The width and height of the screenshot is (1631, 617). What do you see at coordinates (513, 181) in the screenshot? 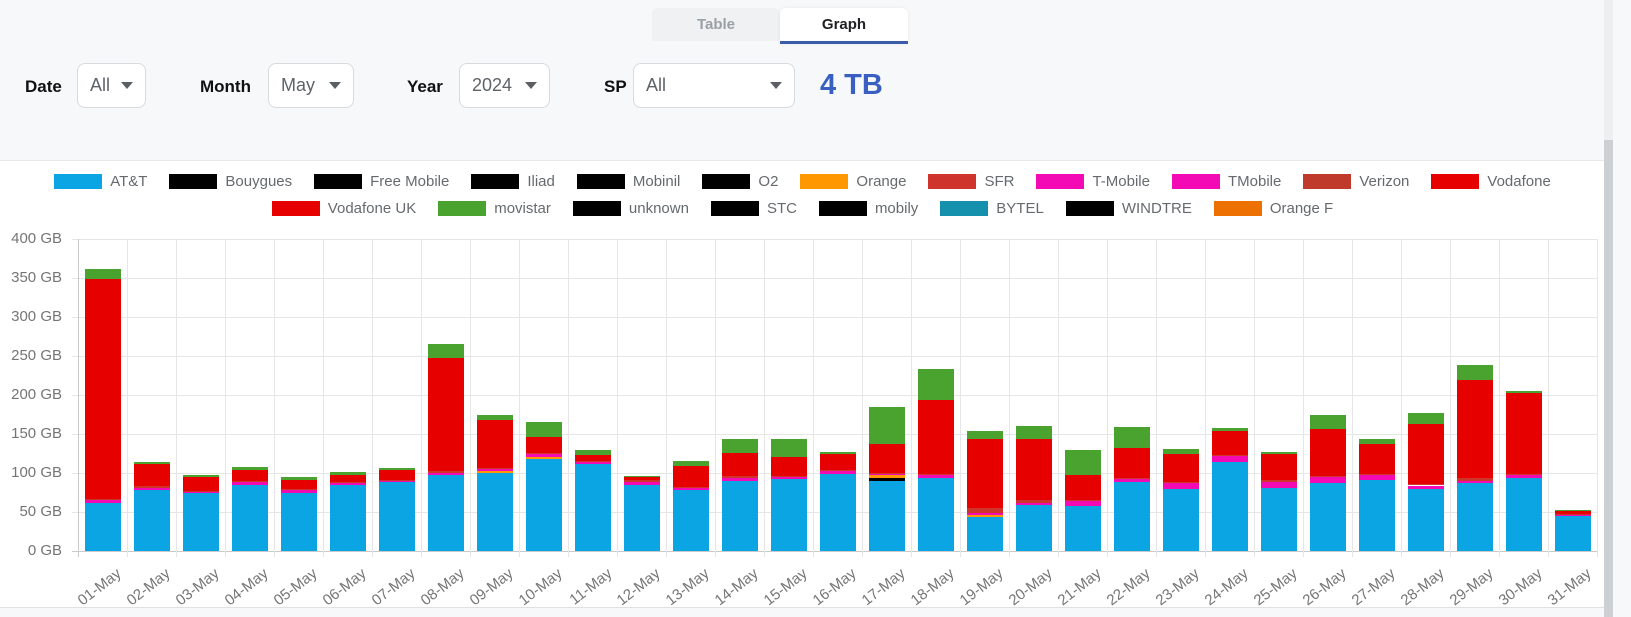
I see `legend-item-iliad: Iliad` at bounding box center [513, 181].